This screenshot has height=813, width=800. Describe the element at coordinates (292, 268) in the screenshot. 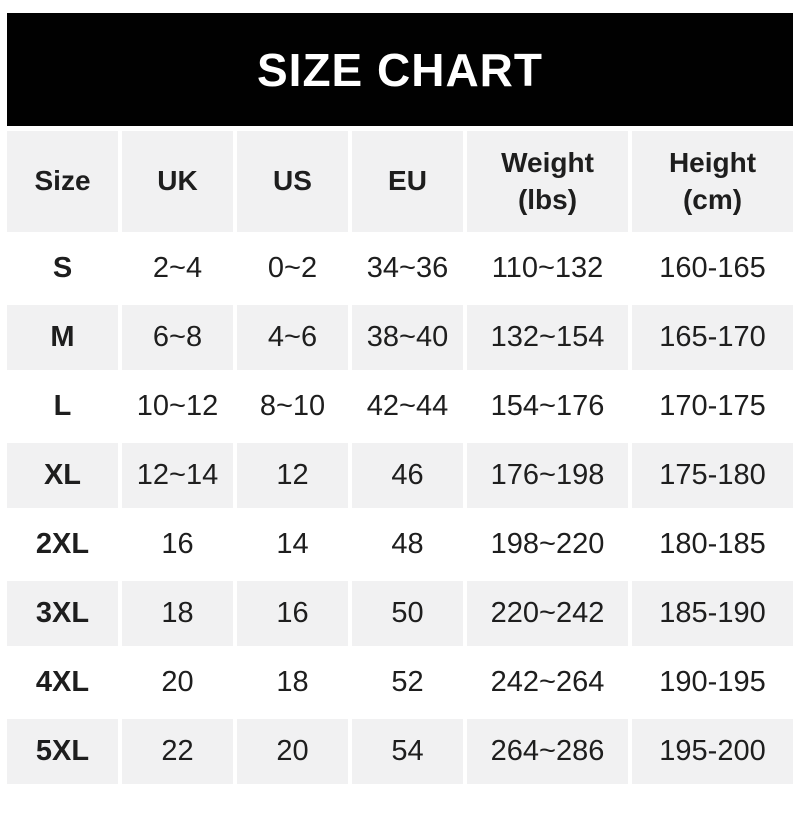

I see `cell-s-us: 0~2` at that location.